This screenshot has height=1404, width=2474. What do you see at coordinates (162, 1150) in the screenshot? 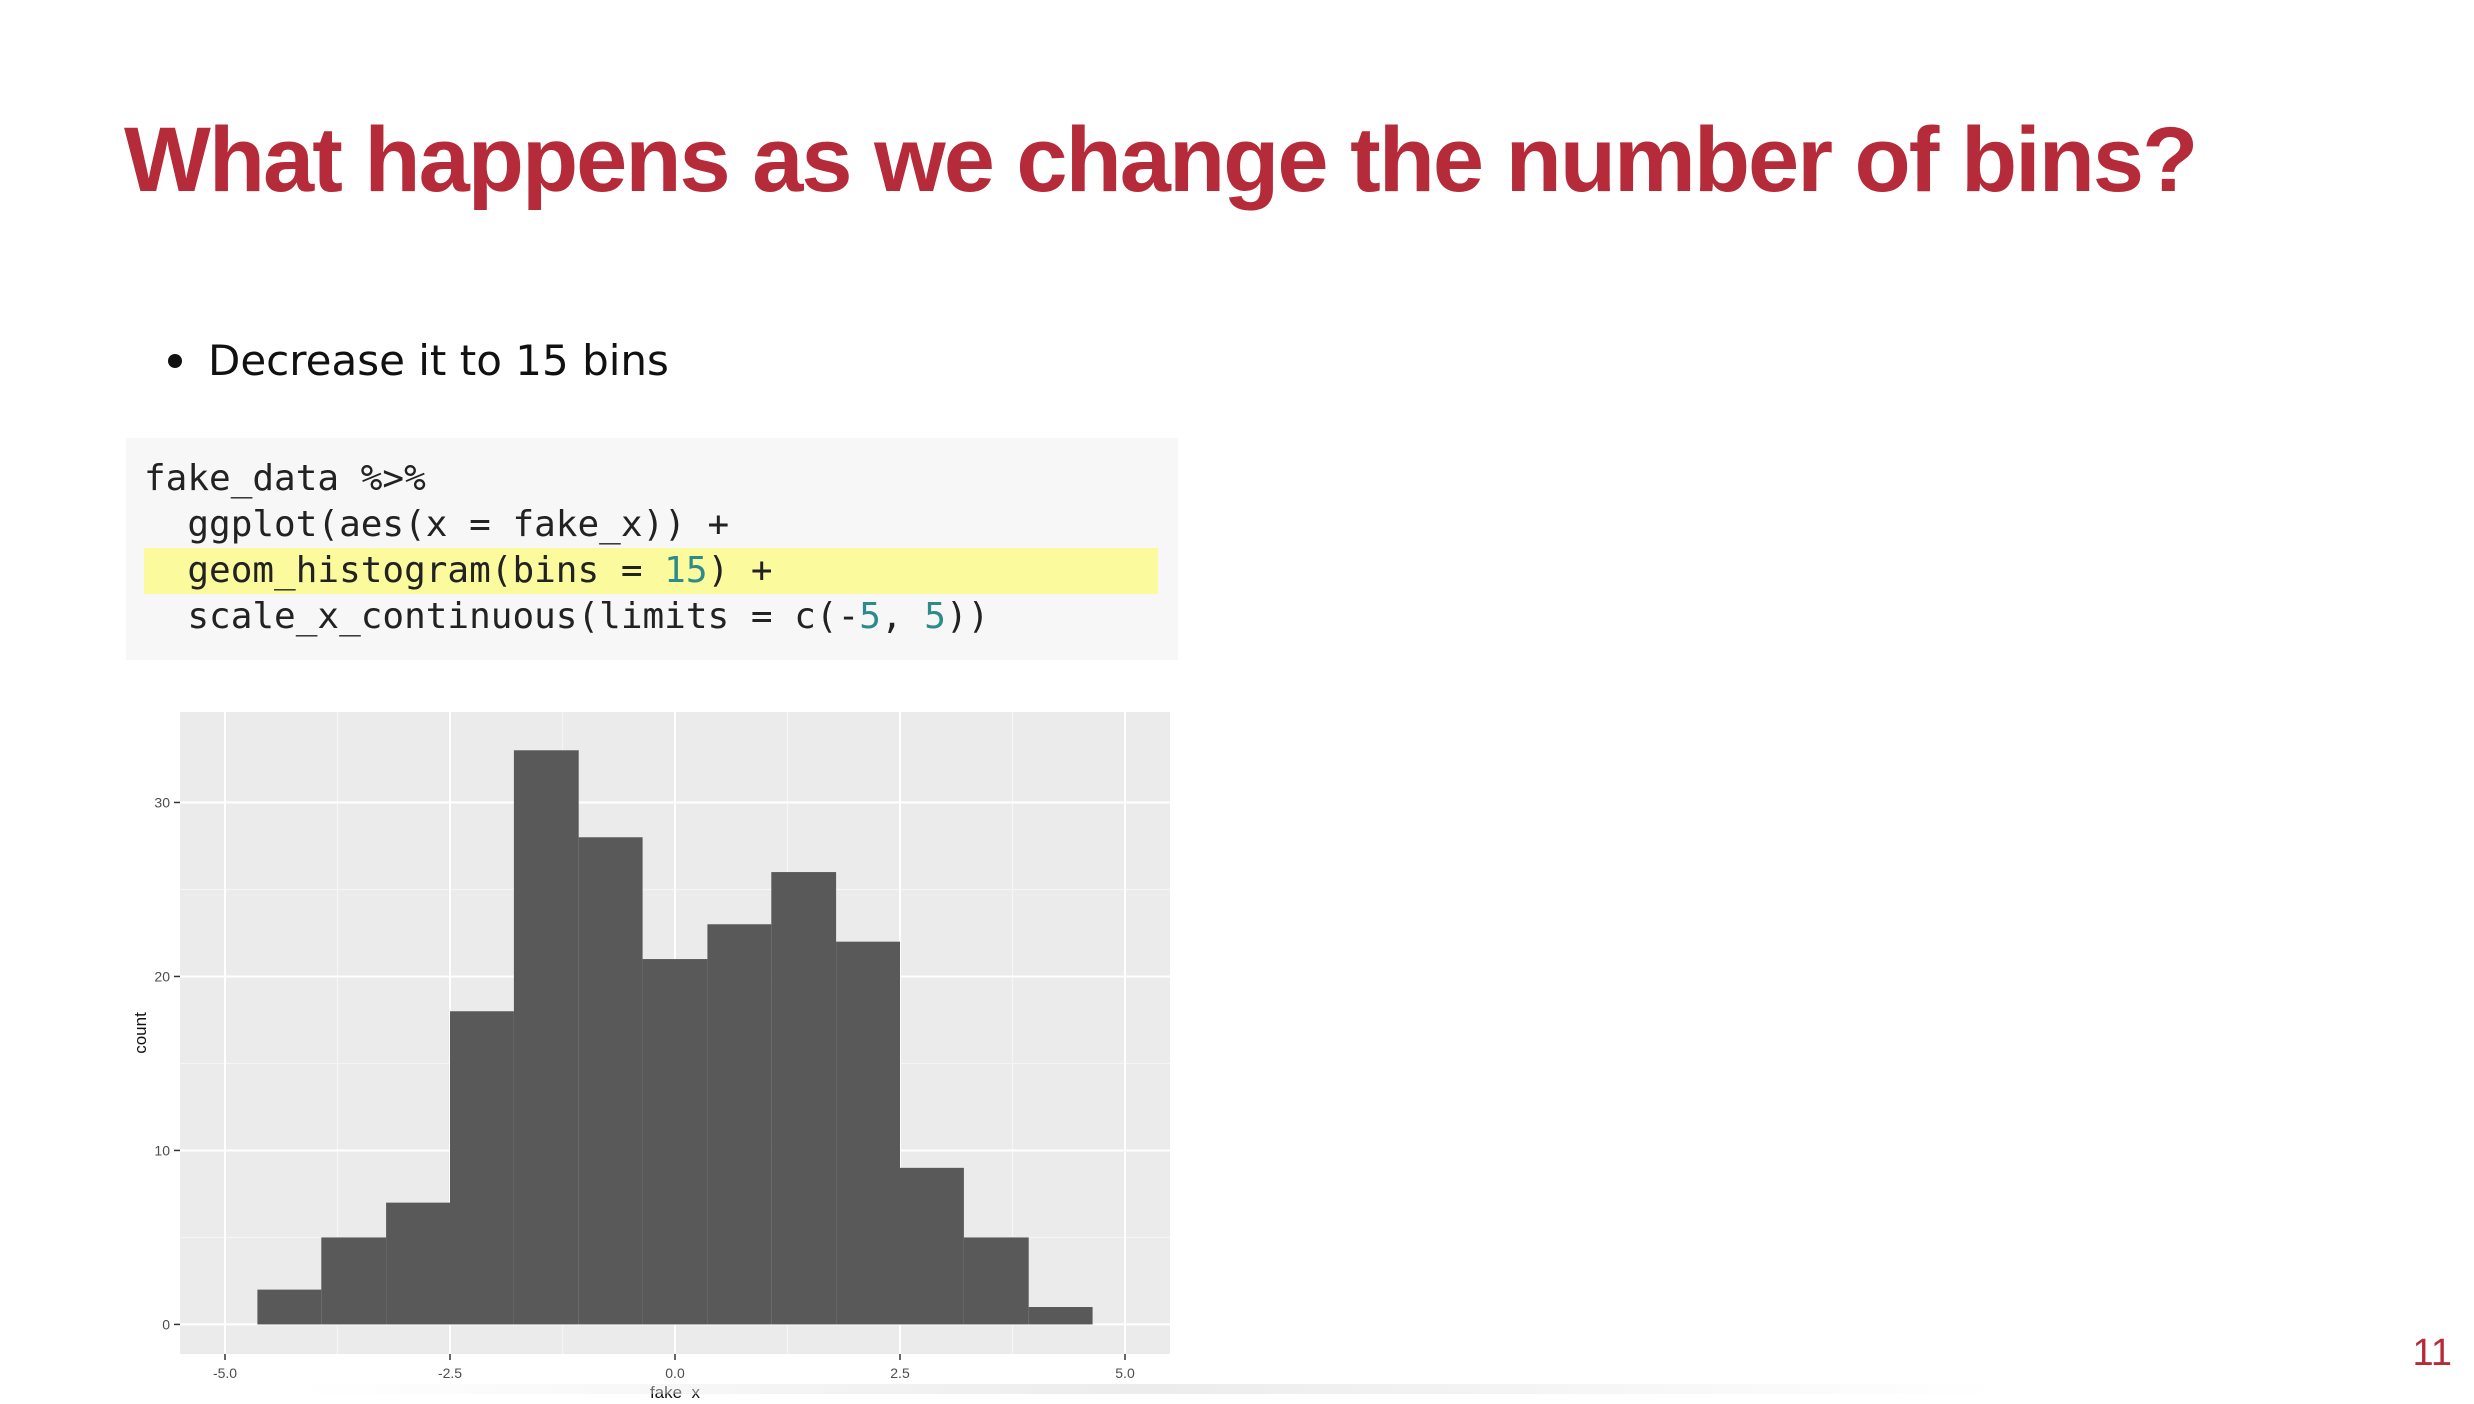
I see `y-tick-label: 10` at bounding box center [162, 1150].